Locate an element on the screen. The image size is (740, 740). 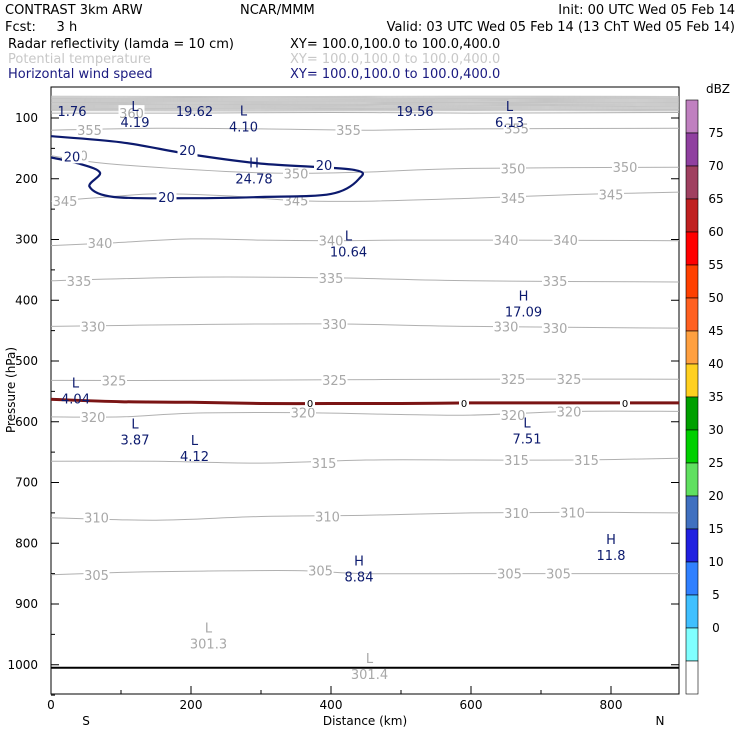
x-tick-label: 800 is located at coordinates (611, 705).